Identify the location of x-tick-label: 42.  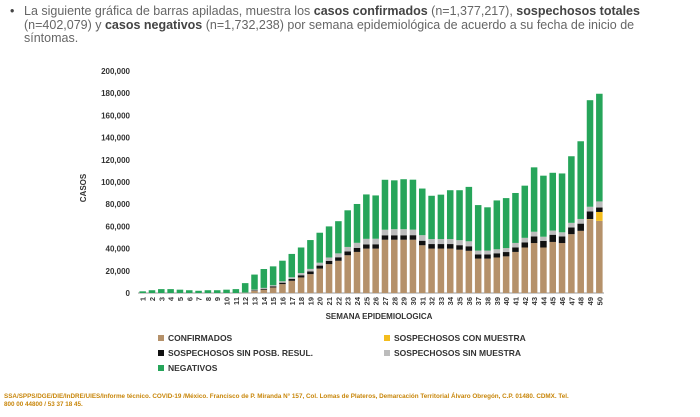
(525, 301).